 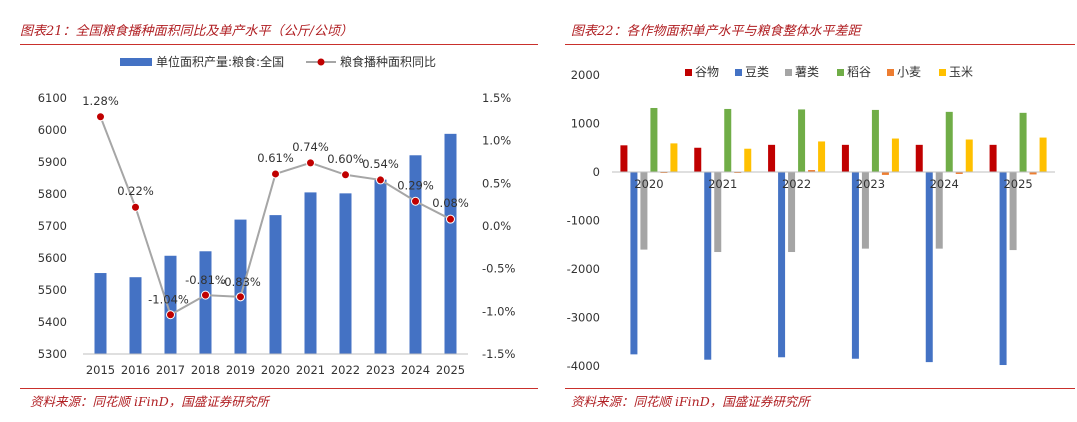 I want to click on bar-谷物-2022, so click(x=772, y=158).